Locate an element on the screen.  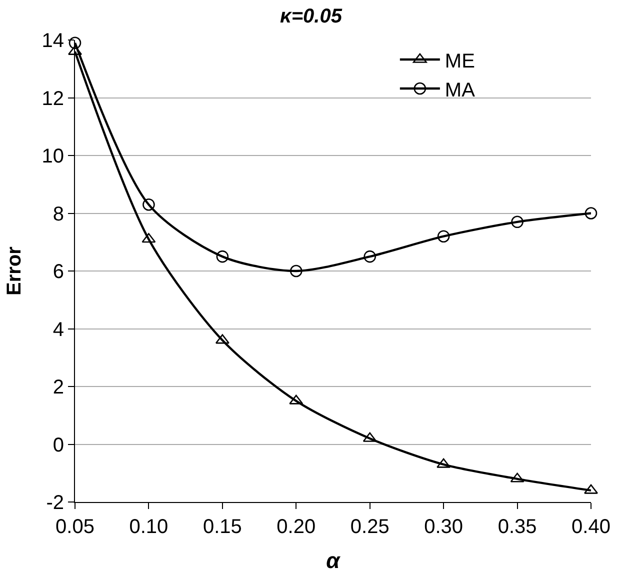
x-tick-label: 0.10 is located at coordinates (148, 527).